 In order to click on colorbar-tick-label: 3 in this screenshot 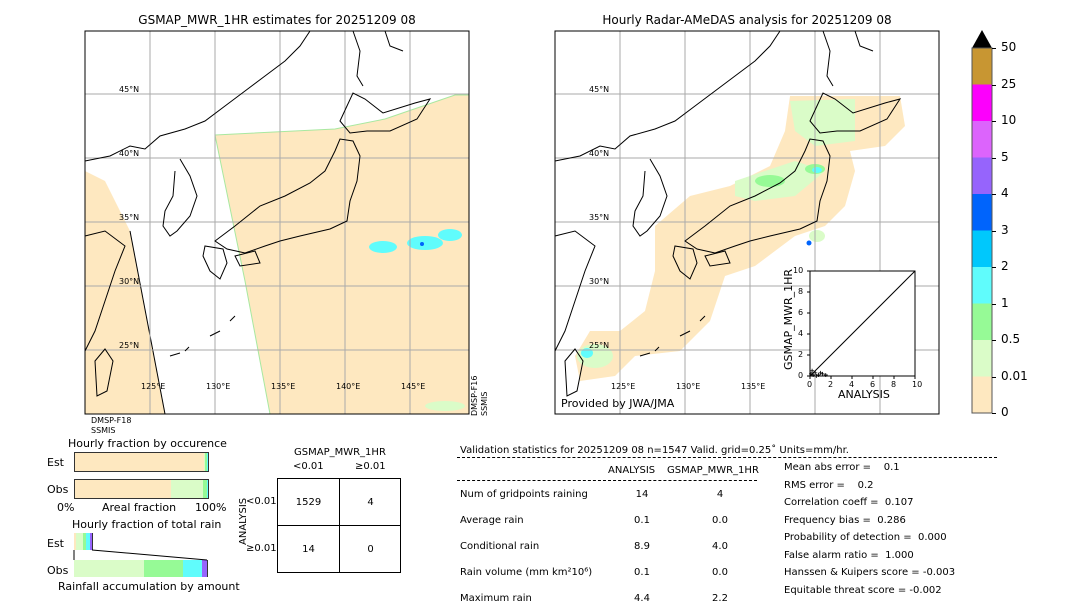, I will do `click(1005, 229)`.